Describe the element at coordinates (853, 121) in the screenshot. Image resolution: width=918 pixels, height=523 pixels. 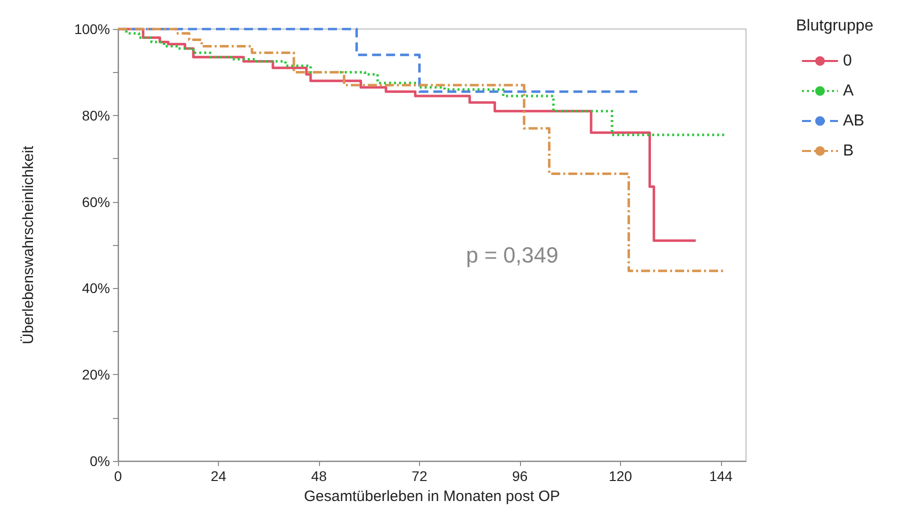
I see `legend-label: AB` at that location.